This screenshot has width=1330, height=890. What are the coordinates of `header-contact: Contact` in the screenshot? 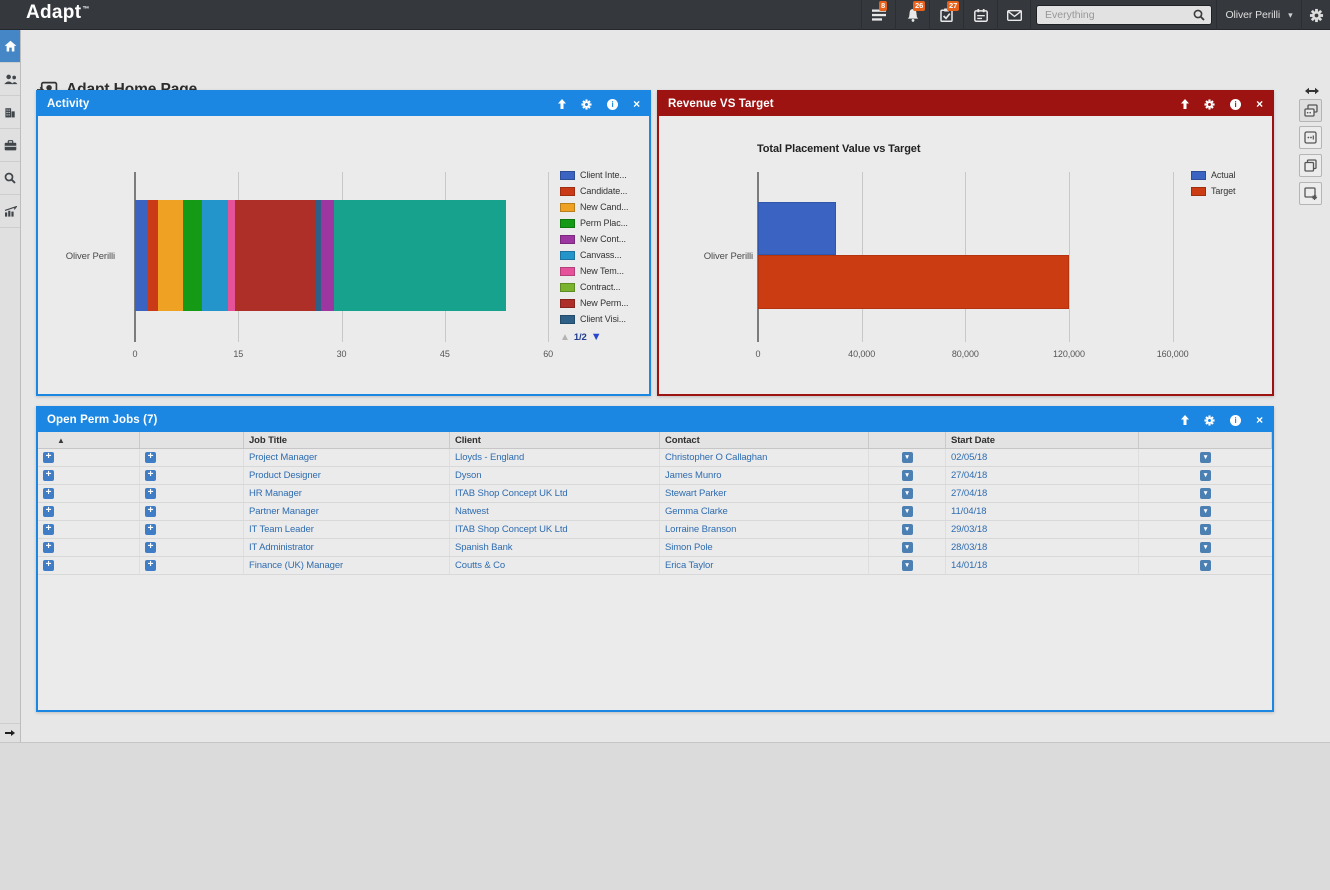 It's located at (764, 440).